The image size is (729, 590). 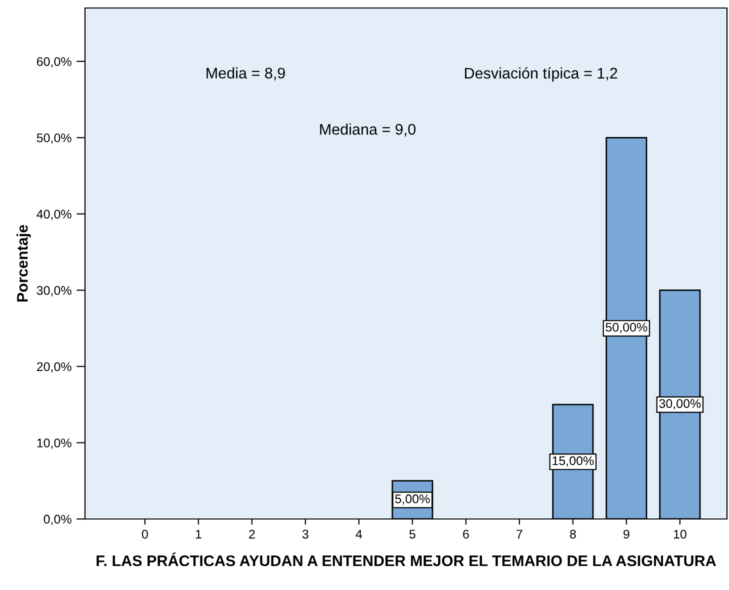 What do you see at coordinates (519, 534) in the screenshot?
I see `x-tick-label: 7` at bounding box center [519, 534].